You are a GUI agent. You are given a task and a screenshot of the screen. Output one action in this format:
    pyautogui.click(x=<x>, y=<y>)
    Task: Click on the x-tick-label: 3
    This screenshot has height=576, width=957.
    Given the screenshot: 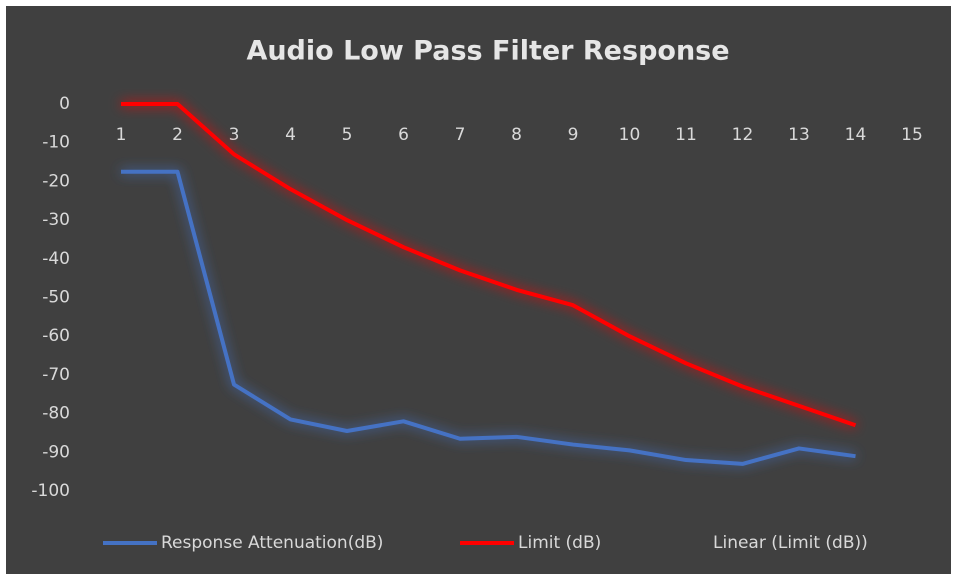 What is the action you would take?
    pyautogui.click(x=234, y=135)
    